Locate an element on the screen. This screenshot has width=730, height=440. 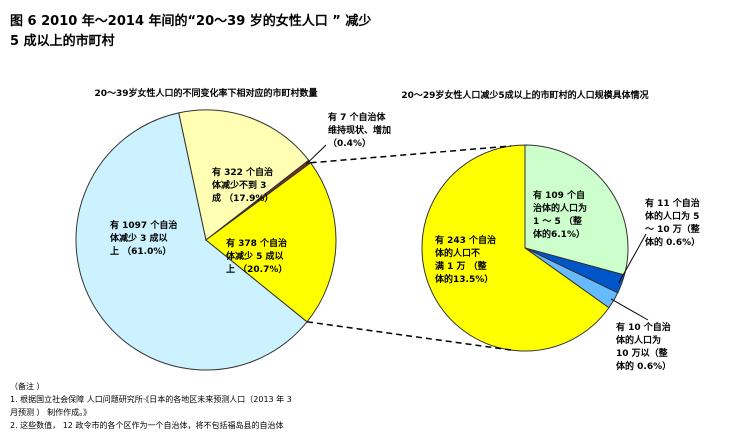
chart-title-line2: 5 成以上的市町村 is located at coordinates (62, 41).